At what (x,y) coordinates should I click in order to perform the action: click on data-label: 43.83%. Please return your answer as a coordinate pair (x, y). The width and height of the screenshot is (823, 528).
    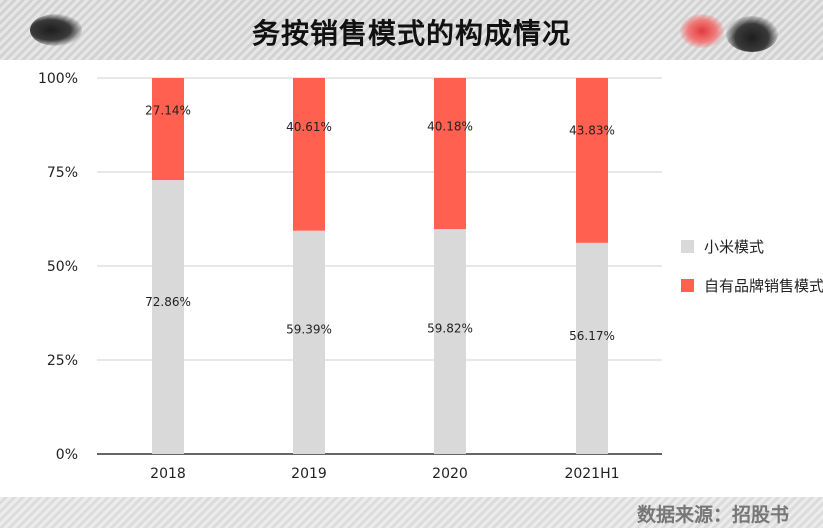
    Looking at the image, I should click on (592, 131).